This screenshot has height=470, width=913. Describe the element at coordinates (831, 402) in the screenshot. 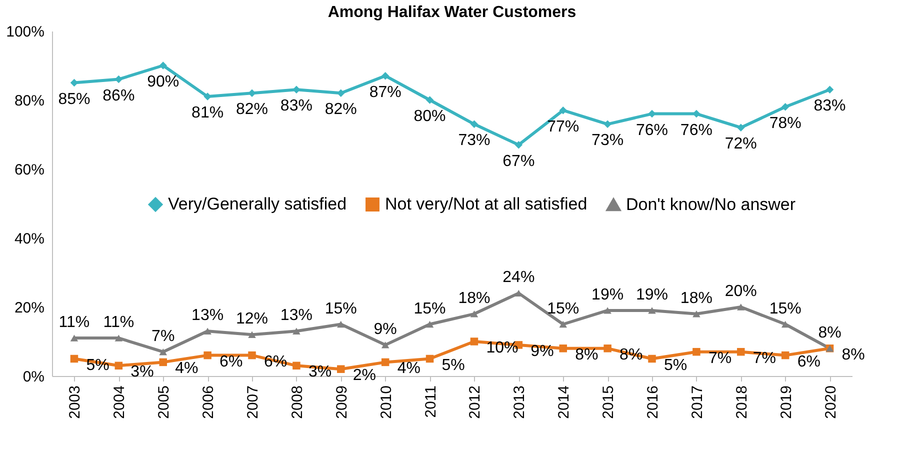

I see `x-tick-label: 2020` at that location.